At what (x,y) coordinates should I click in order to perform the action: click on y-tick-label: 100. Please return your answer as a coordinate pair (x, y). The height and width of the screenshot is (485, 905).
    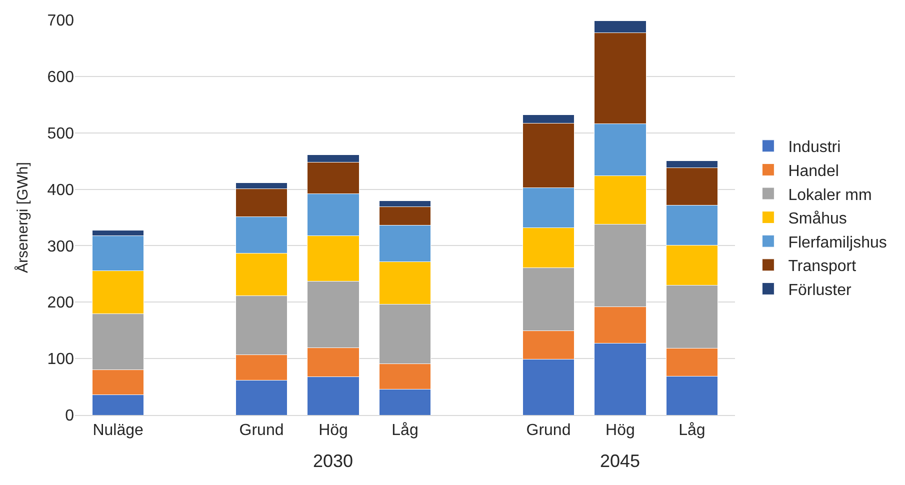
    Looking at the image, I should click on (60, 359).